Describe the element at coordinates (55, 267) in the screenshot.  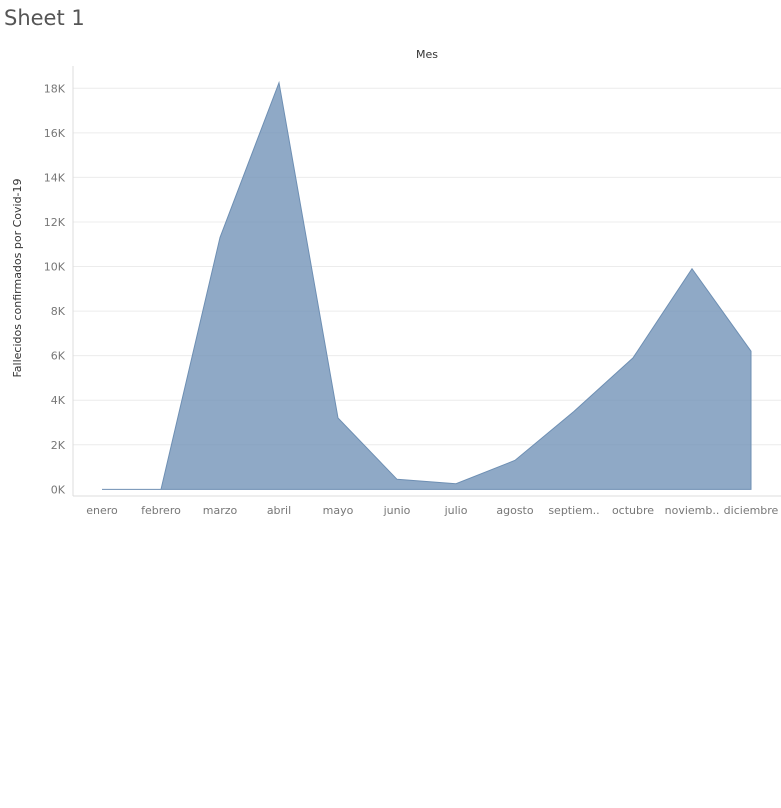
I see `y-tick-label: 10K` at that location.